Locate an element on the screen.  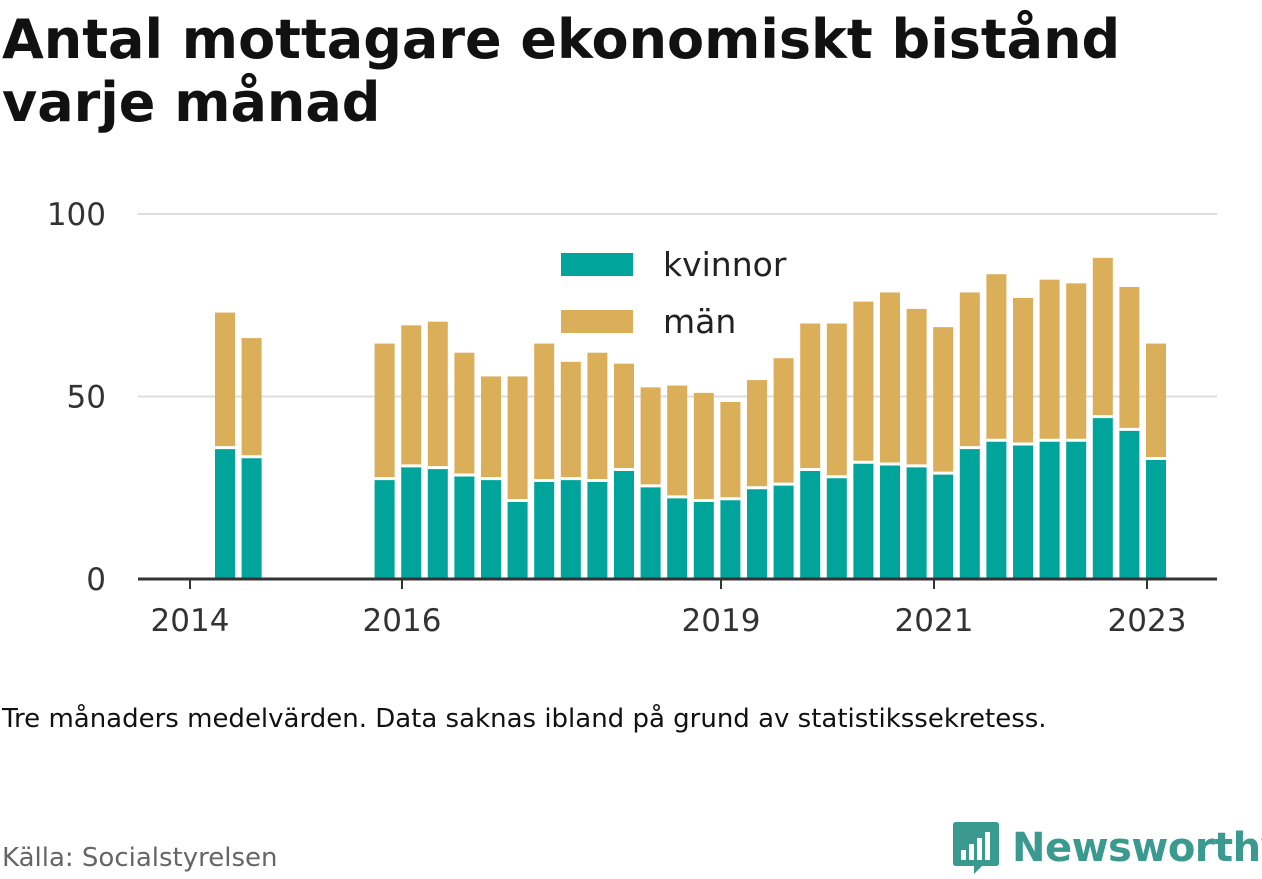
legend-swatch-kvinnor is located at coordinates (597, 264).